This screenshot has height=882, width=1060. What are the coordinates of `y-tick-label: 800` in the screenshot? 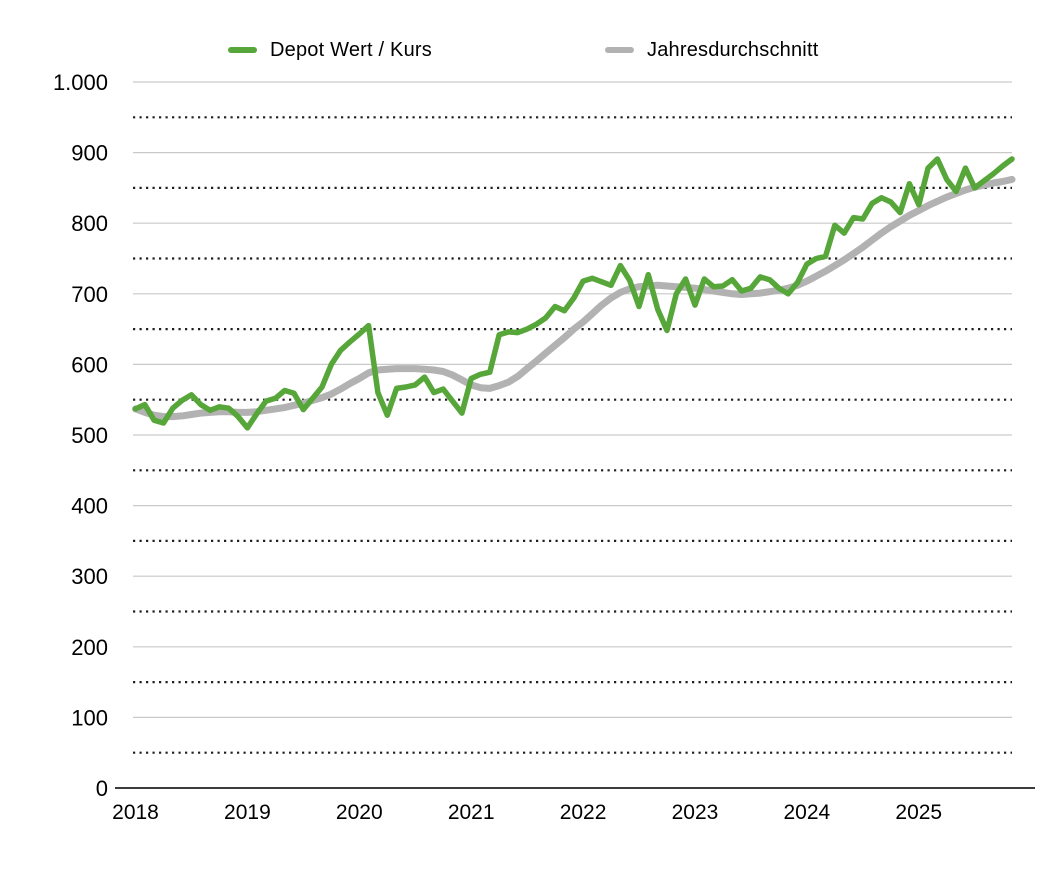 It's located at (89, 223).